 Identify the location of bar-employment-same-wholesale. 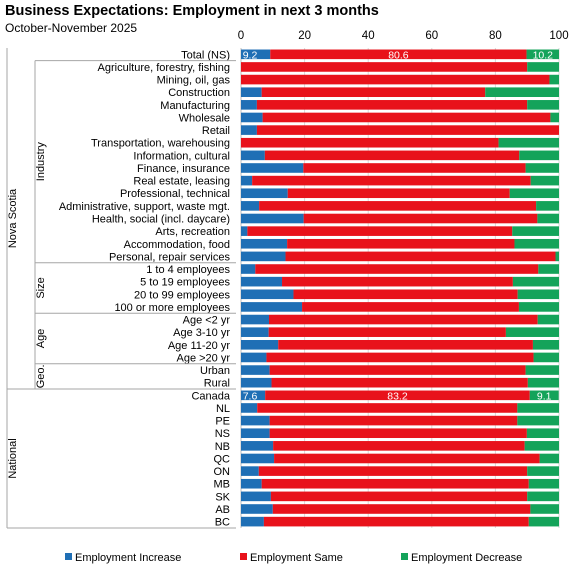
(406, 117).